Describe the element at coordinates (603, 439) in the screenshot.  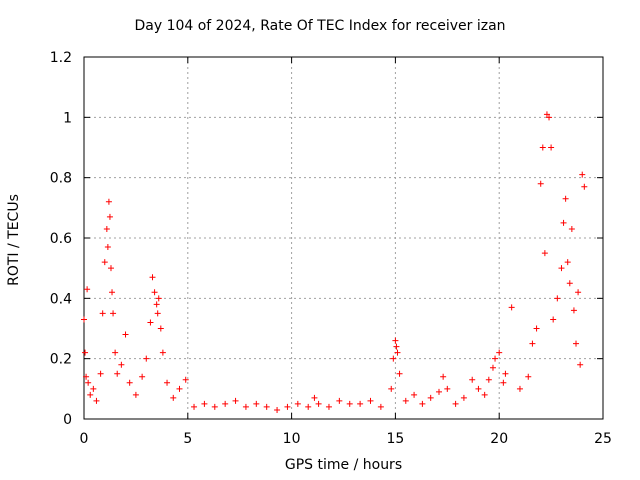
I see `x-tick-label: 25` at that location.